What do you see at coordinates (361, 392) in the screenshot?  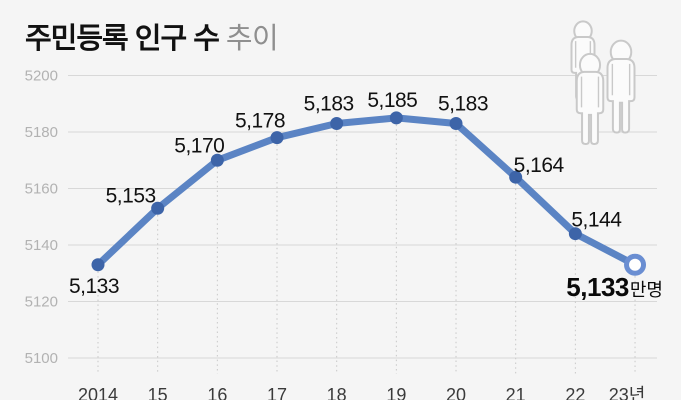 I see `x-axis-labels: 2014 15 16 17 18 19 20 21 22 23년` at bounding box center [361, 392].